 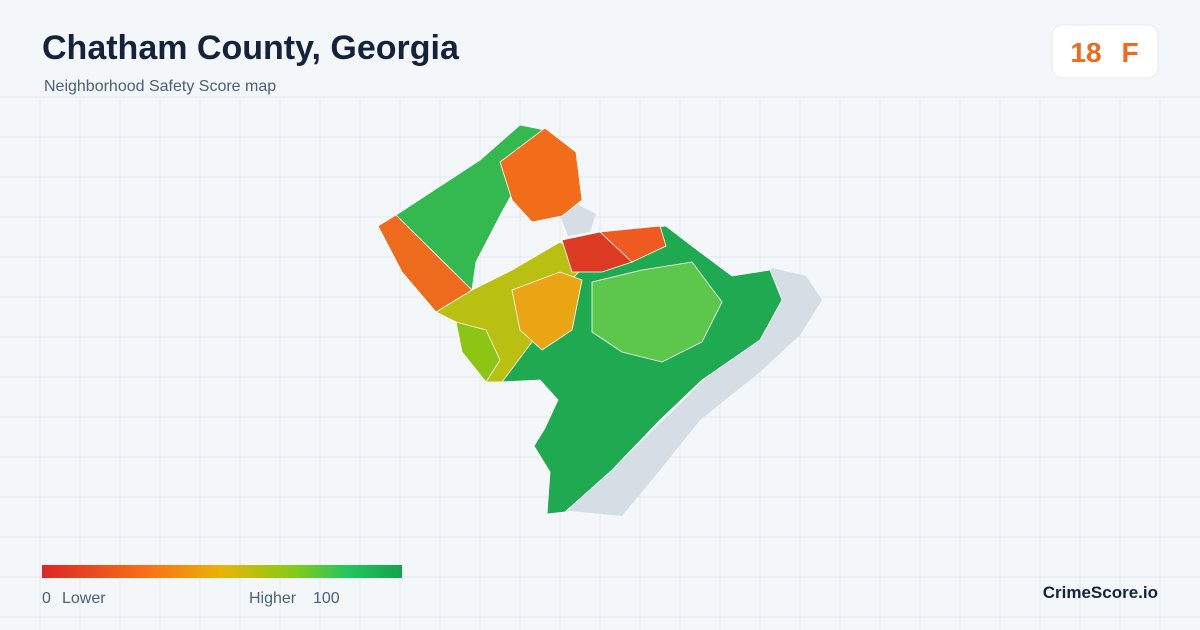 I want to click on score: 18, so click(x=1085, y=52).